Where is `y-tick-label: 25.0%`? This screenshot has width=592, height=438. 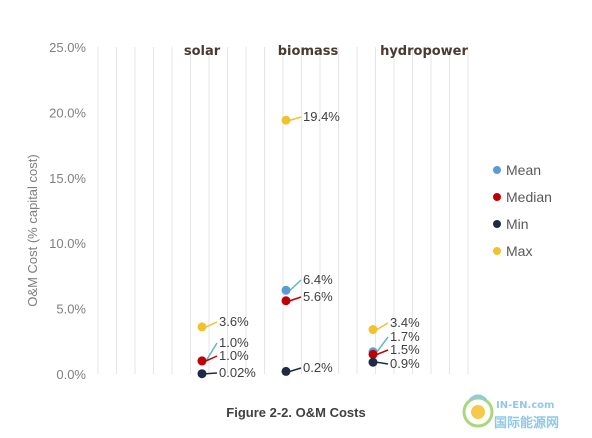
y-tick-label: 25.0% is located at coordinates (67, 47).